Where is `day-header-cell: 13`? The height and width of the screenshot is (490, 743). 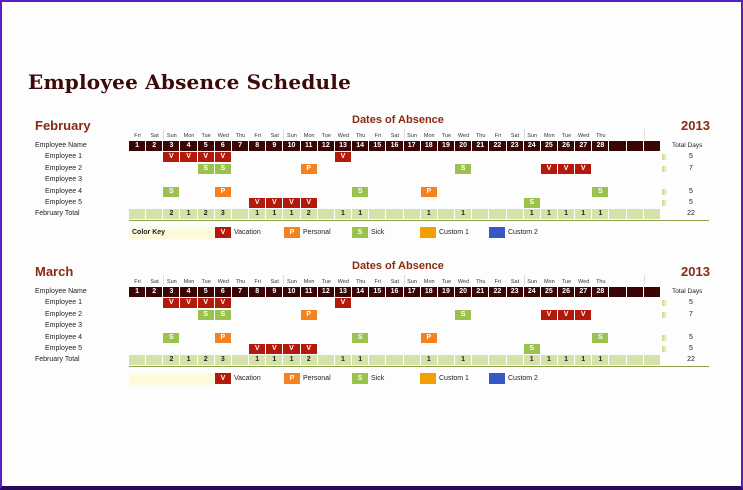 day-header-cell: 13 is located at coordinates (343, 292).